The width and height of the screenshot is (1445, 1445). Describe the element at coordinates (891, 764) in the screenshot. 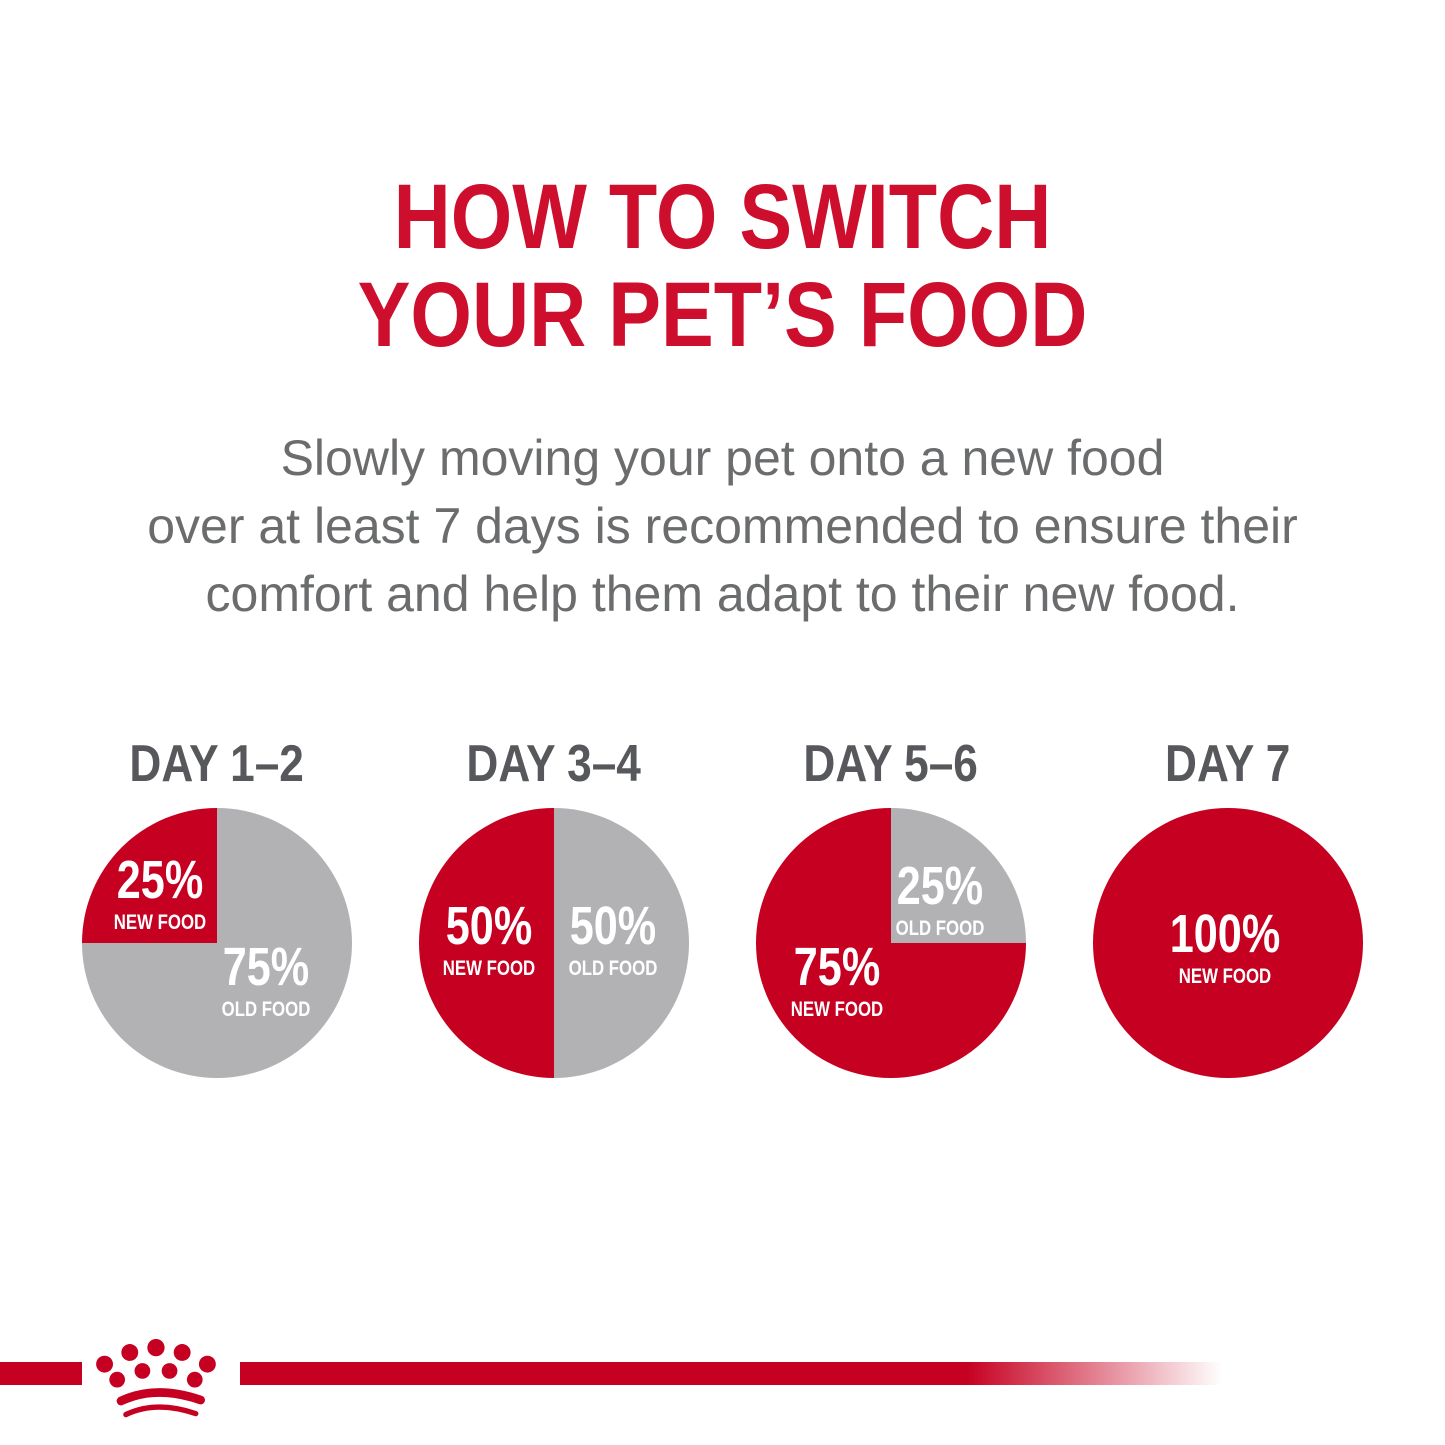

I see `day-range-label: DAY 5–6` at that location.